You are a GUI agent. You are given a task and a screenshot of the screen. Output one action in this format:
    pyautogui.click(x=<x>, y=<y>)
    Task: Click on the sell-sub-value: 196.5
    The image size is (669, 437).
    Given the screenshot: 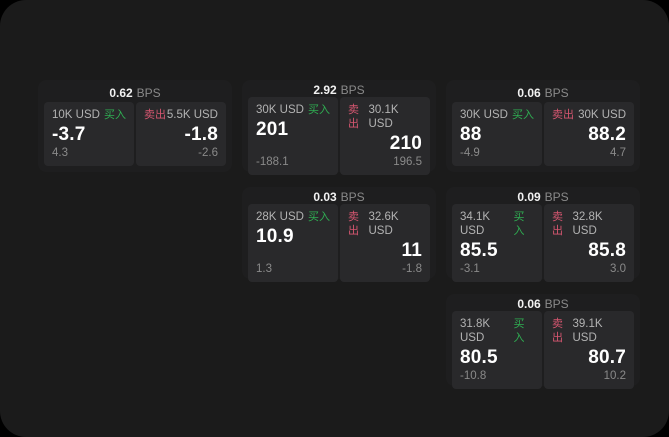 What is the action you would take?
    pyautogui.click(x=407, y=162)
    